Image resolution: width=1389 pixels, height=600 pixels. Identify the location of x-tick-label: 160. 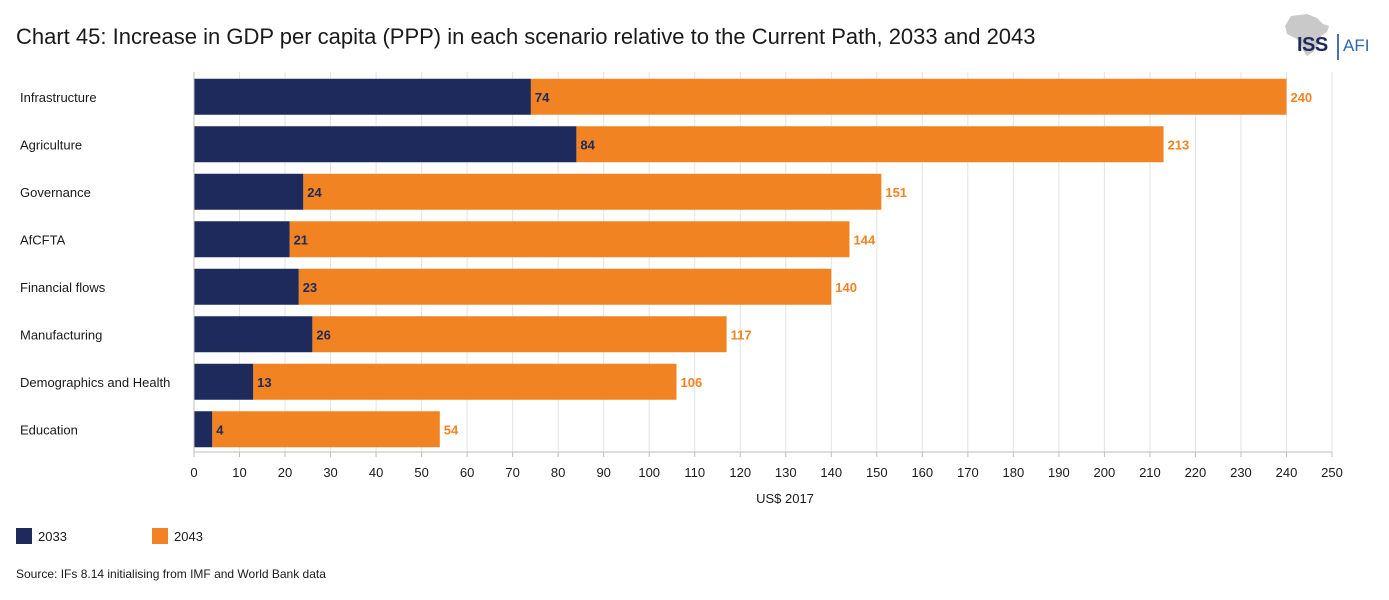
(922, 472).